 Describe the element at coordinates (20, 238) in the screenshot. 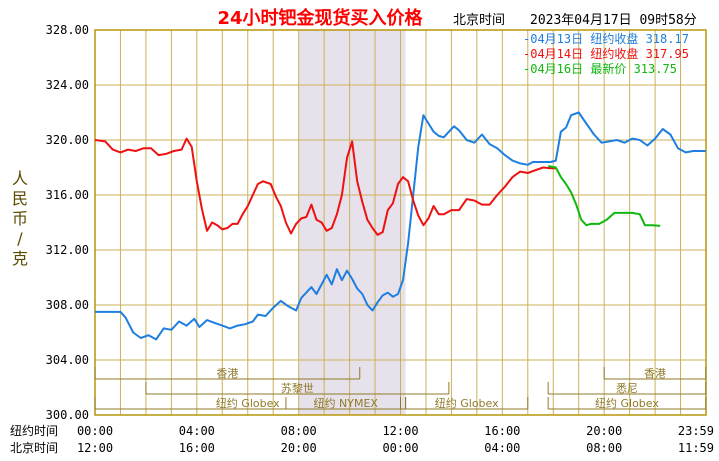

I see `y-axis-label-char: /` at that location.